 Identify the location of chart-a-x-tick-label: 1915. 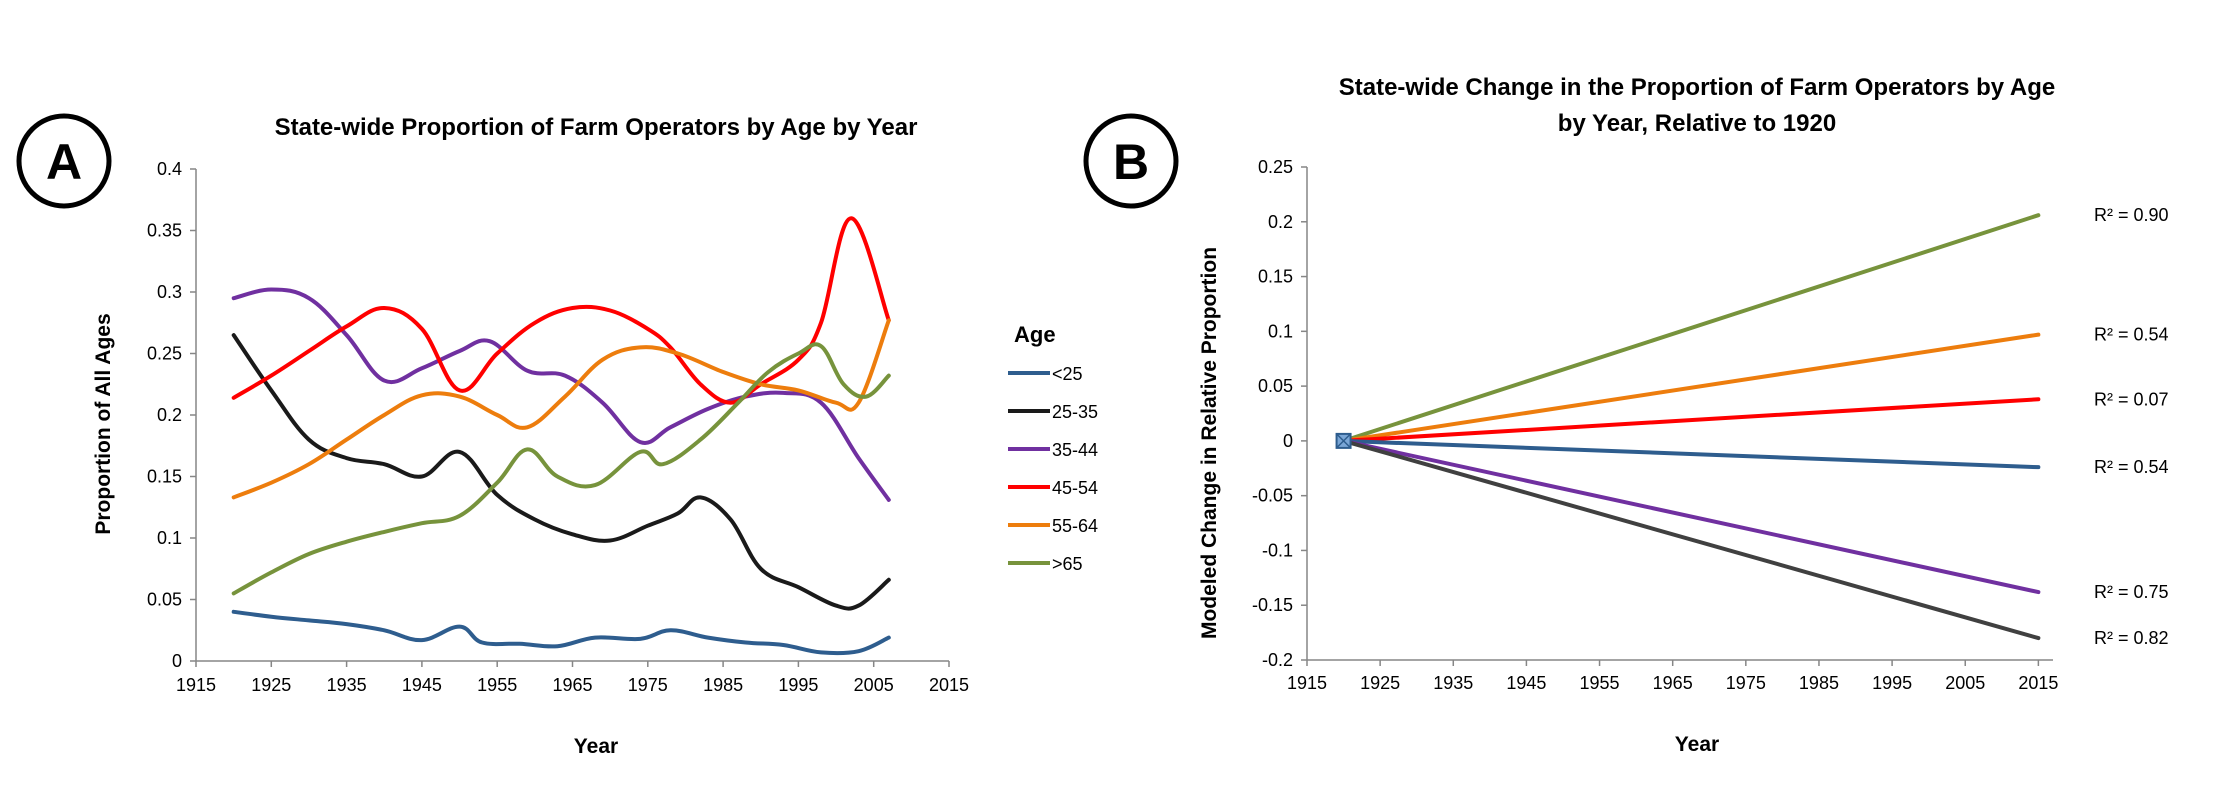
(196, 685).